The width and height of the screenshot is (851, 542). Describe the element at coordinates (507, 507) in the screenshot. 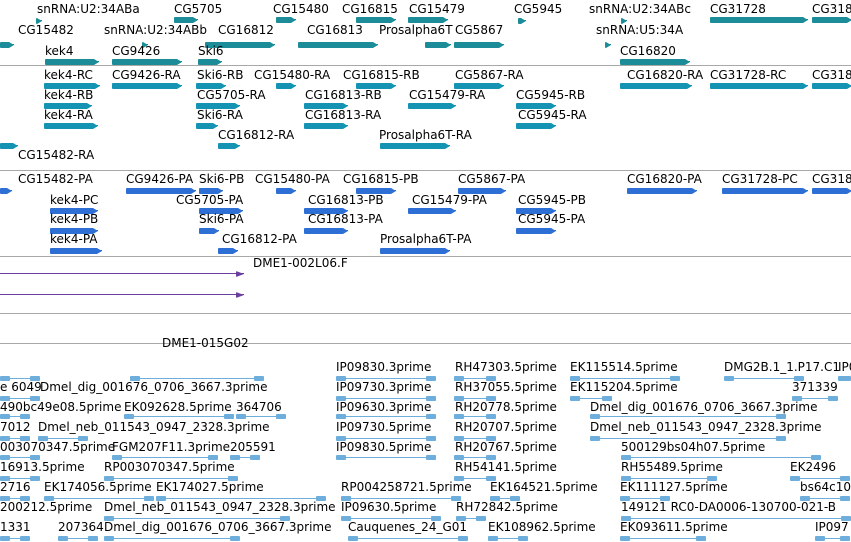

I see `feature-label-rh72842-5prime: RH72842.5prime` at that location.